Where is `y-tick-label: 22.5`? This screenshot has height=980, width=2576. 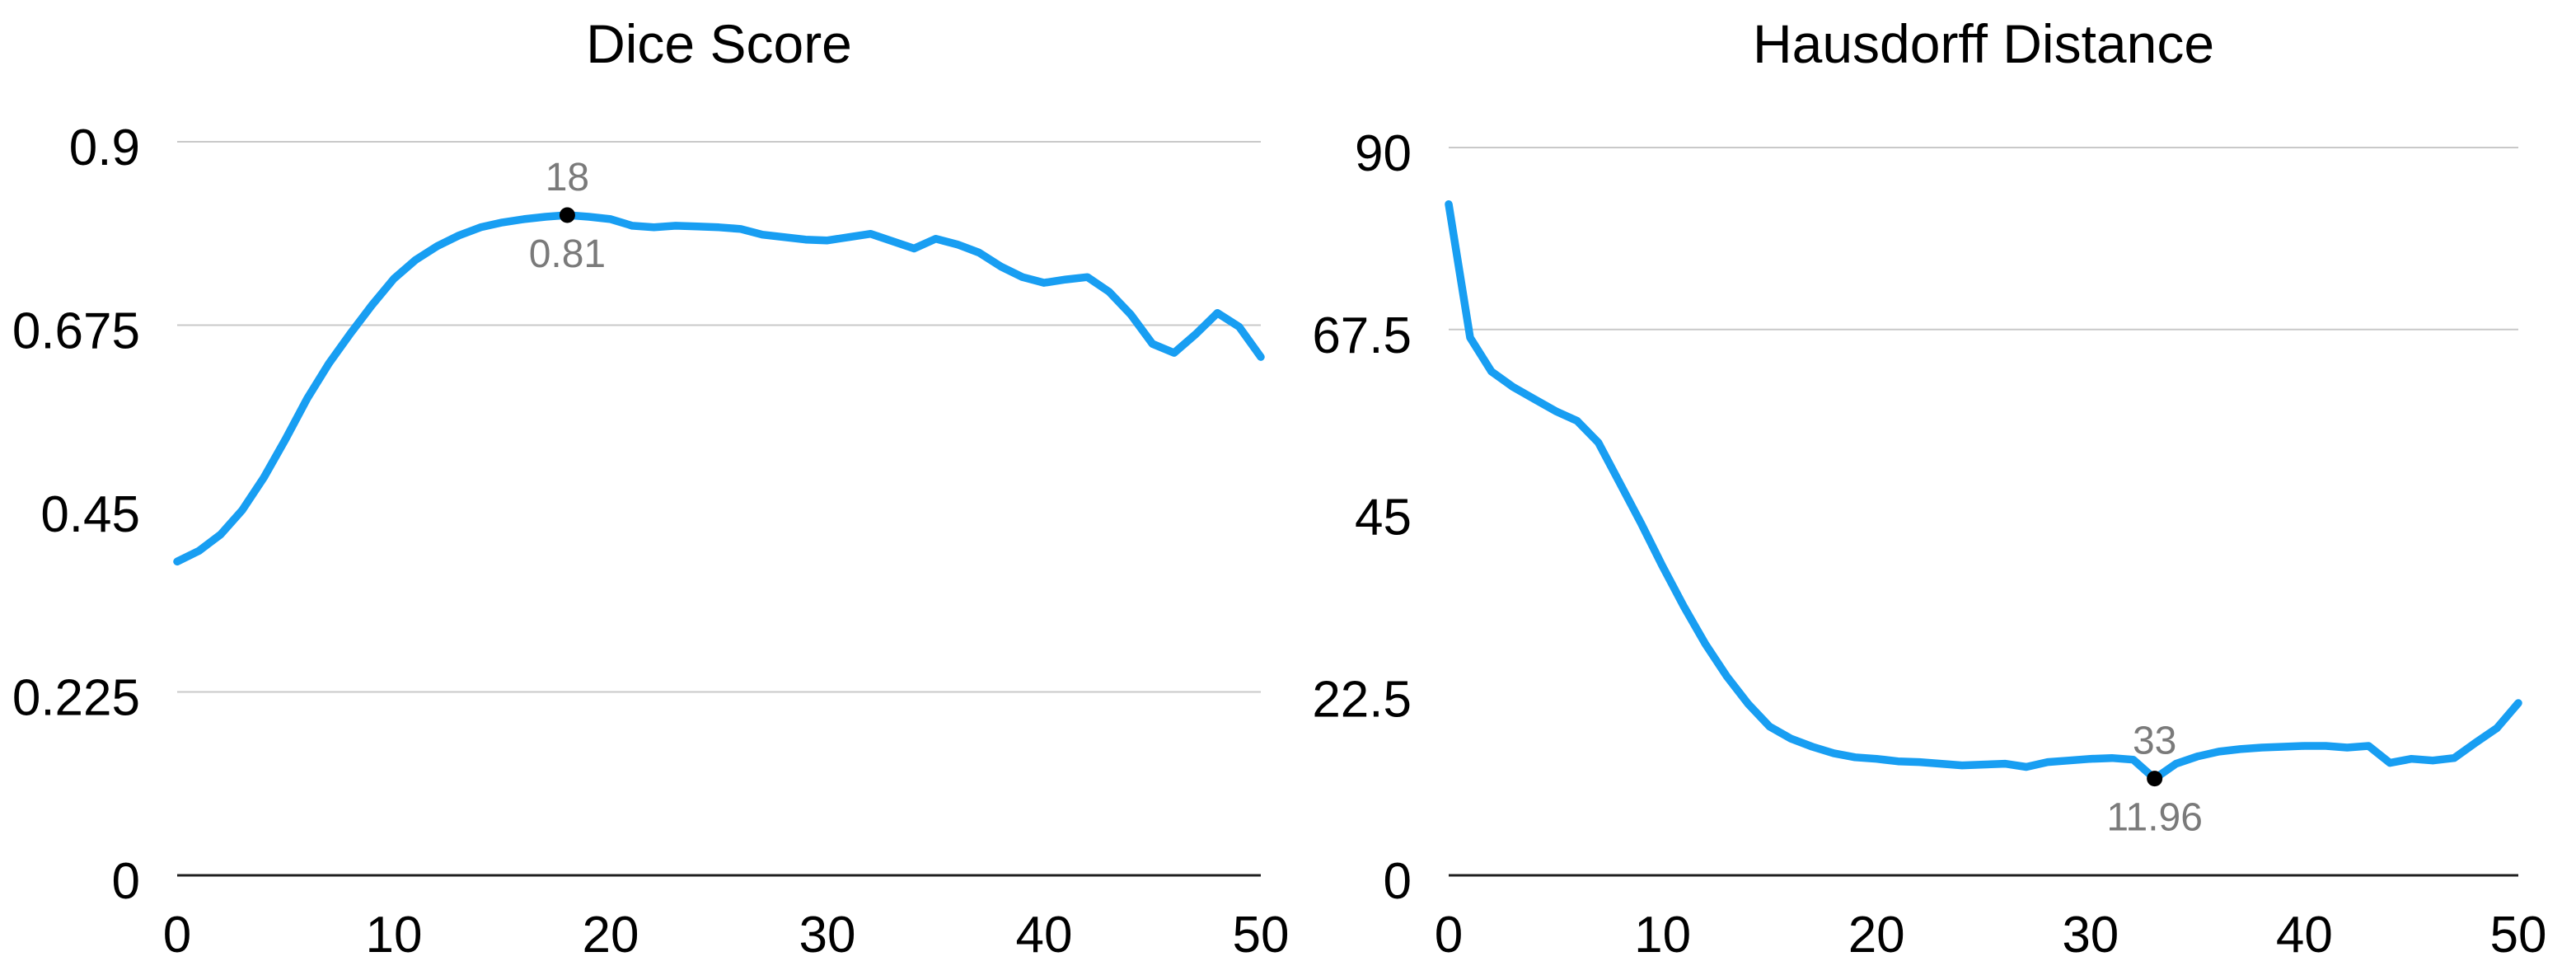 y-tick-label: 22.5 is located at coordinates (1362, 699).